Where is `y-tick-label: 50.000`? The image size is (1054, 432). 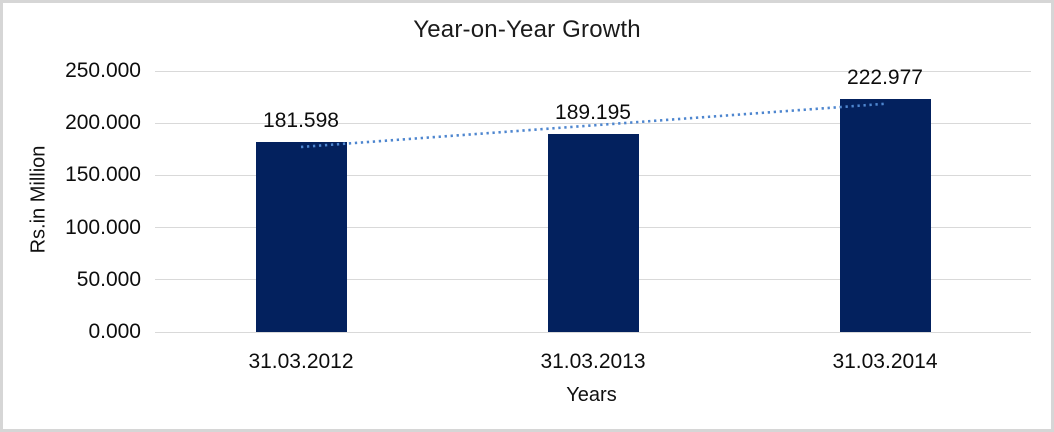
y-tick-label: 50.000 is located at coordinates (108, 279).